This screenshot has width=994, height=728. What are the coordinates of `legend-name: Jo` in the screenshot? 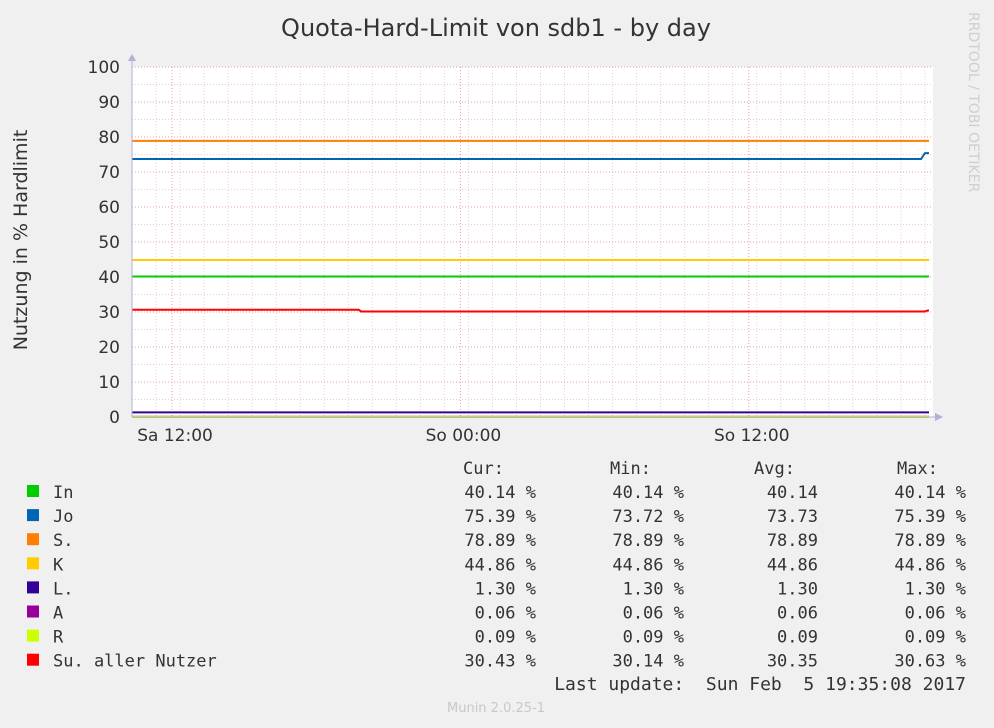 It's located at (63, 517).